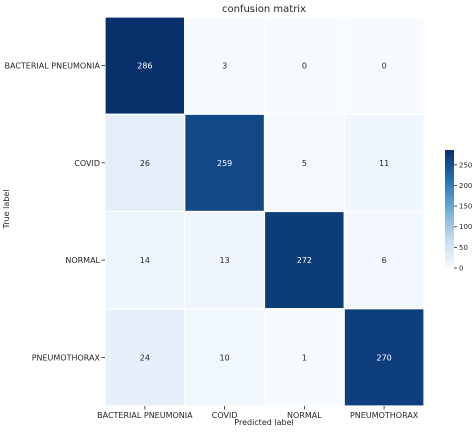 This screenshot has height=434, width=474. What do you see at coordinates (263, 422) in the screenshot?
I see `x-axis-label: Predicted label` at bounding box center [263, 422].